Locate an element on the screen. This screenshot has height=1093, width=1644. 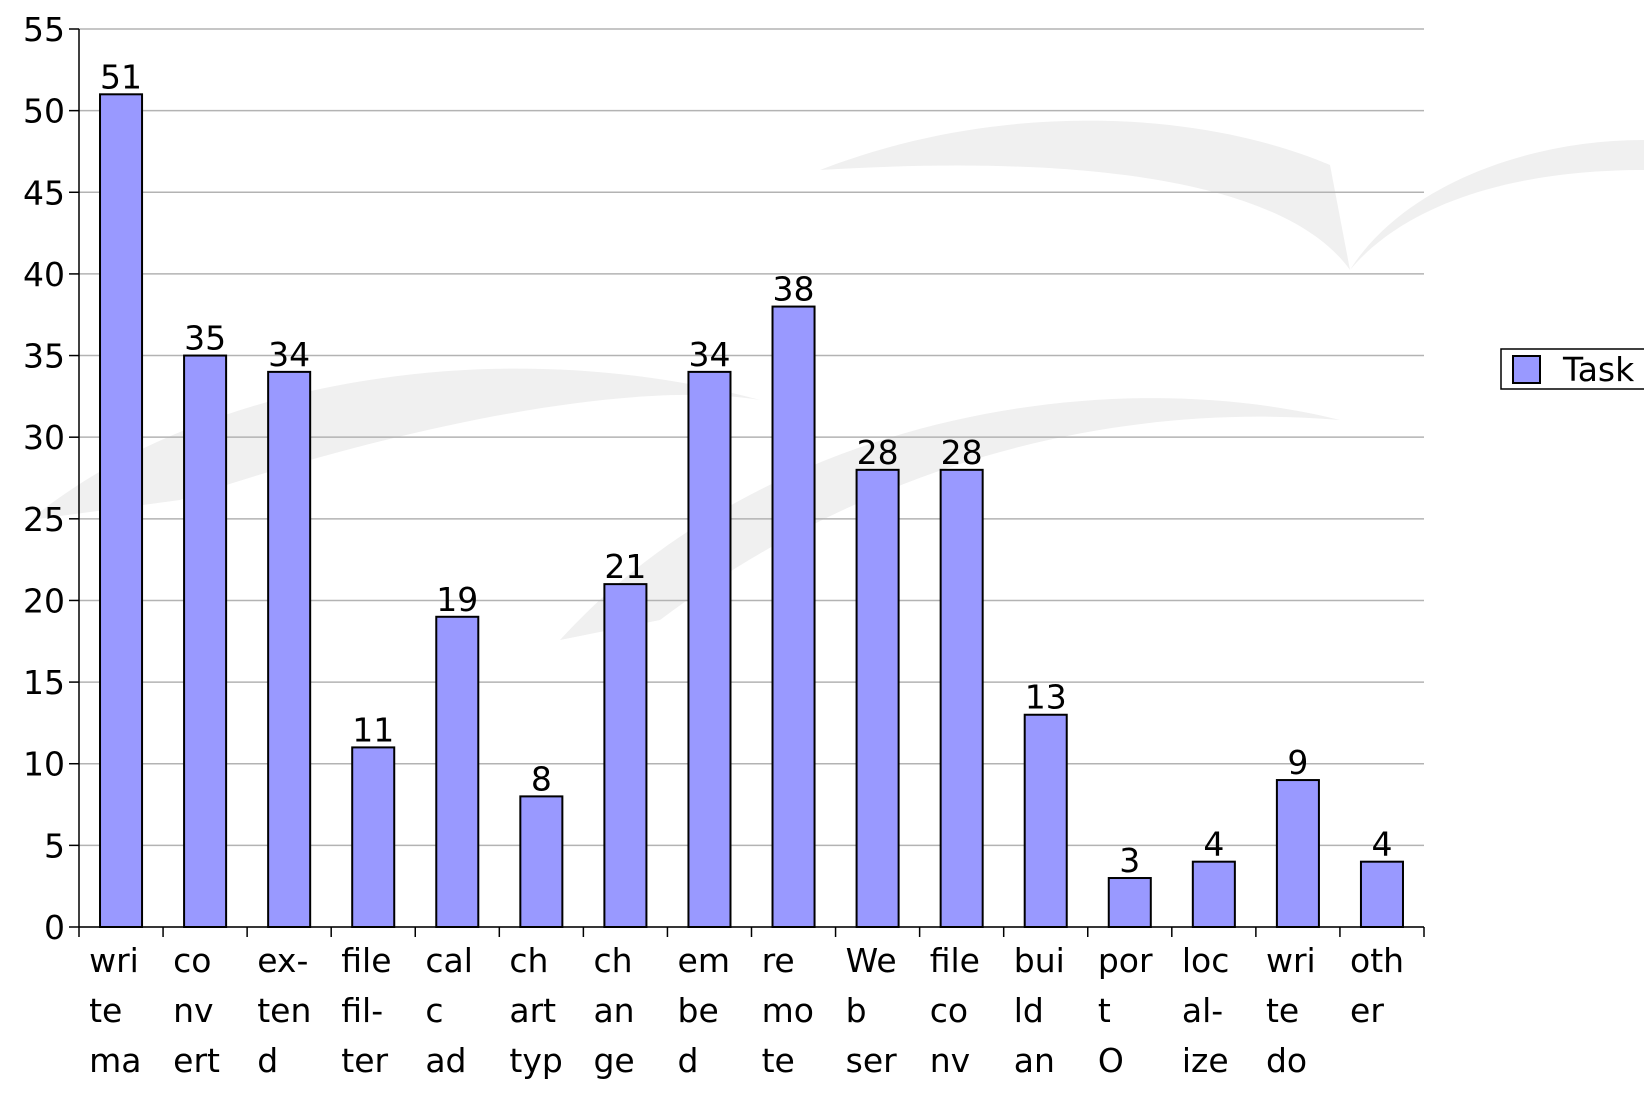
x-tick-label-line: ter is located at coordinates (364, 1060).